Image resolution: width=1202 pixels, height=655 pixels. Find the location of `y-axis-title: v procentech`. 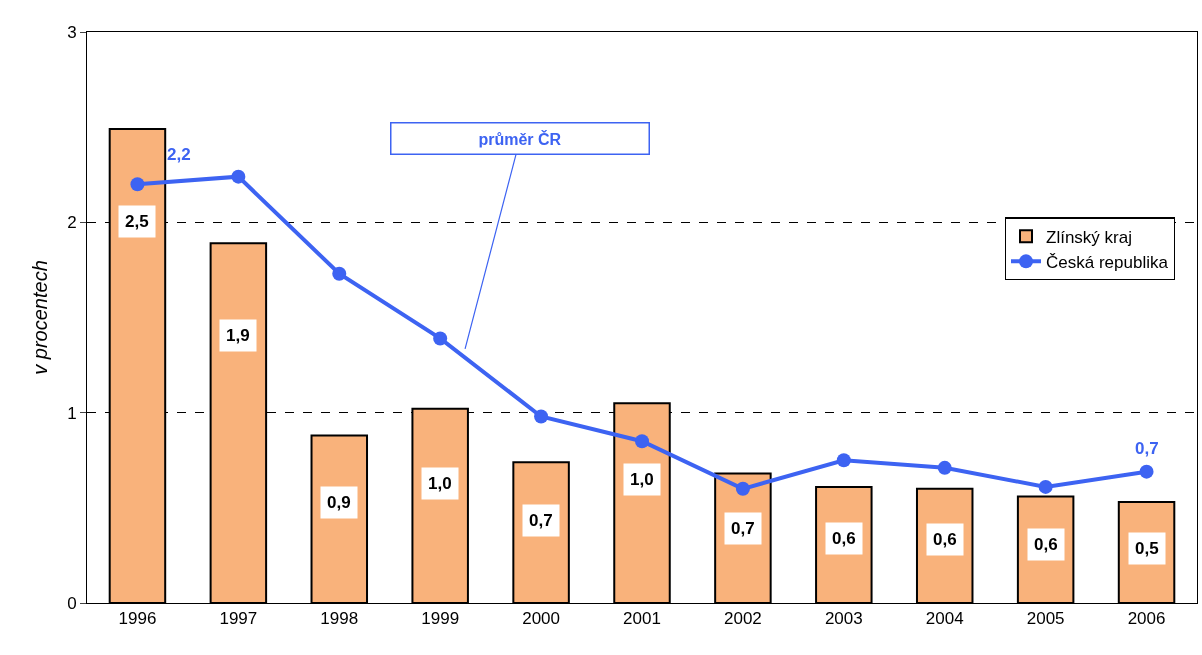

y-axis-title: v procentech is located at coordinates (39, 317).